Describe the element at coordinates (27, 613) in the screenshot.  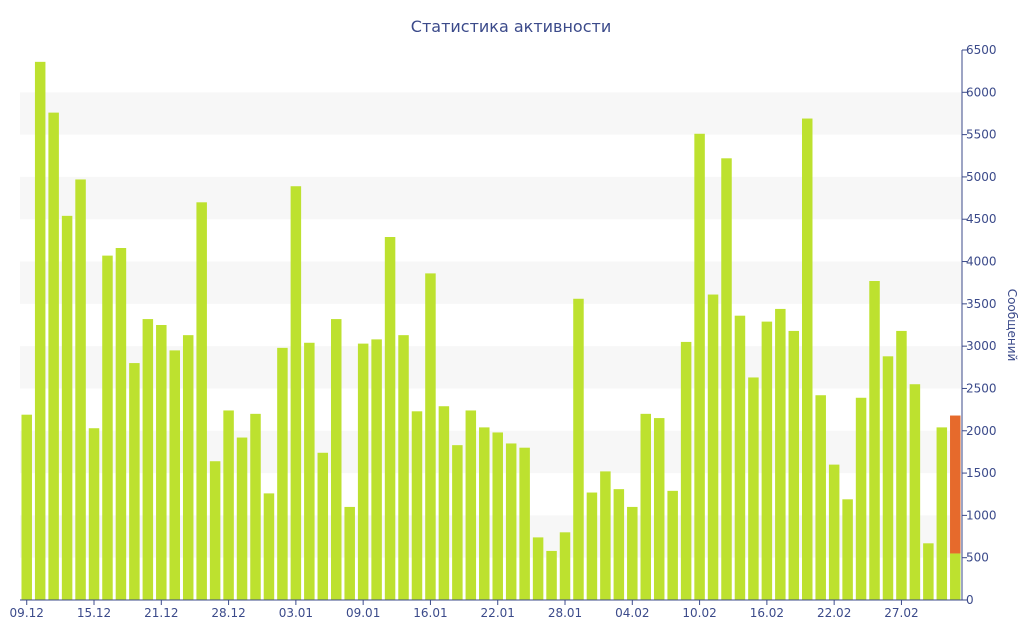
I see `x-tick-label: 09.12` at that location.